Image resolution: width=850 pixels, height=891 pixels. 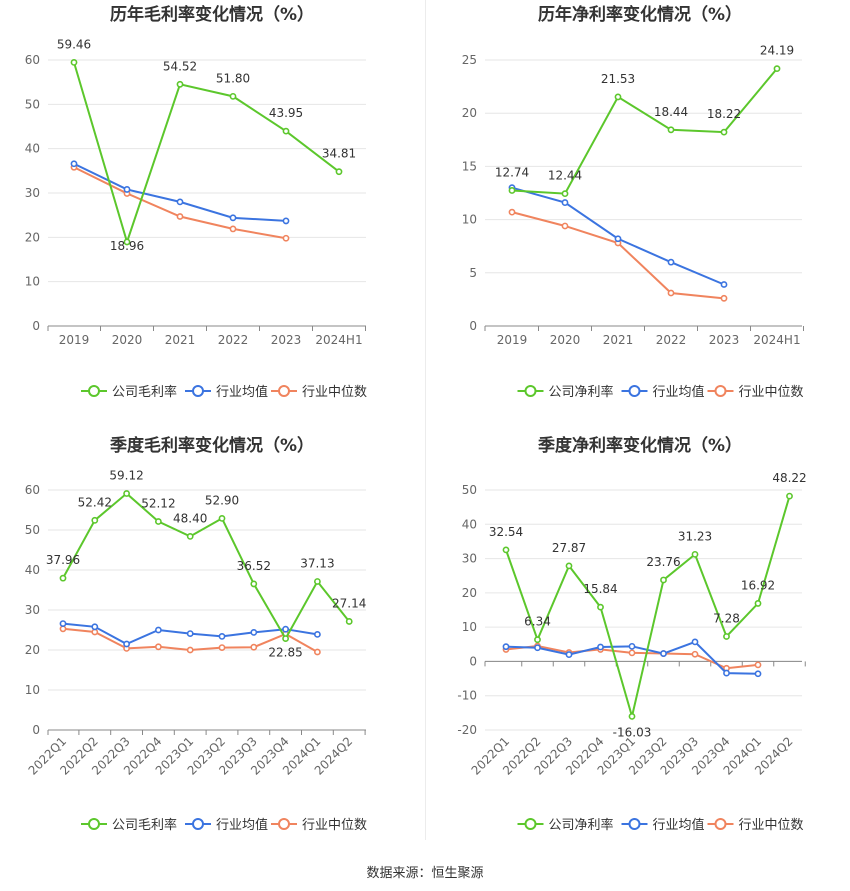 I want to click on y-tick-label: 40, so click(x=32, y=149).